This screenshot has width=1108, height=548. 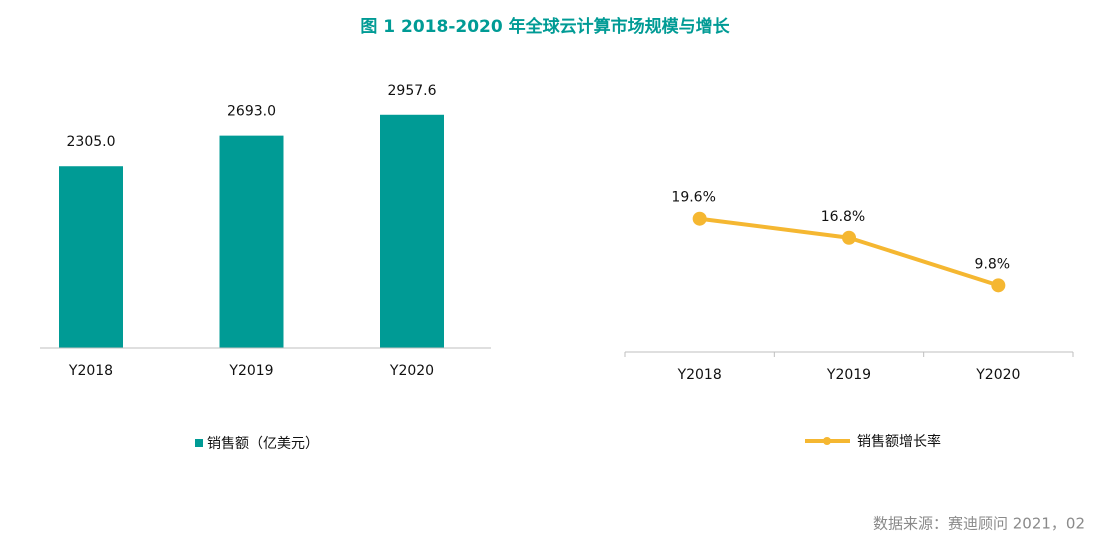 What do you see at coordinates (545, 26) in the screenshot?
I see `title: 图 1 2018-2020 年全球云计算市场规模与增长` at bounding box center [545, 26].